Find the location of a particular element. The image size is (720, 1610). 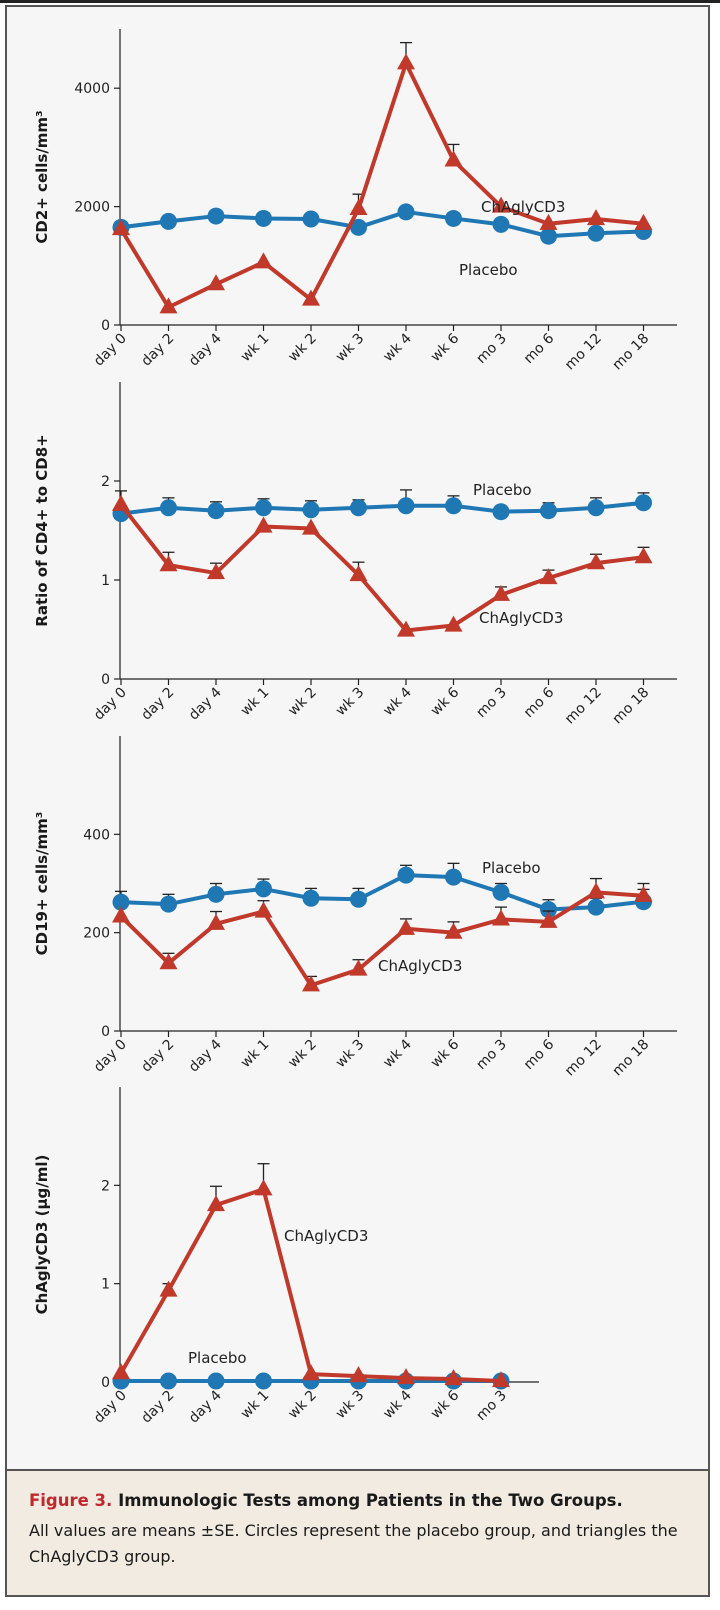

x-tick-label: day 0 is located at coordinates (110, 1407).